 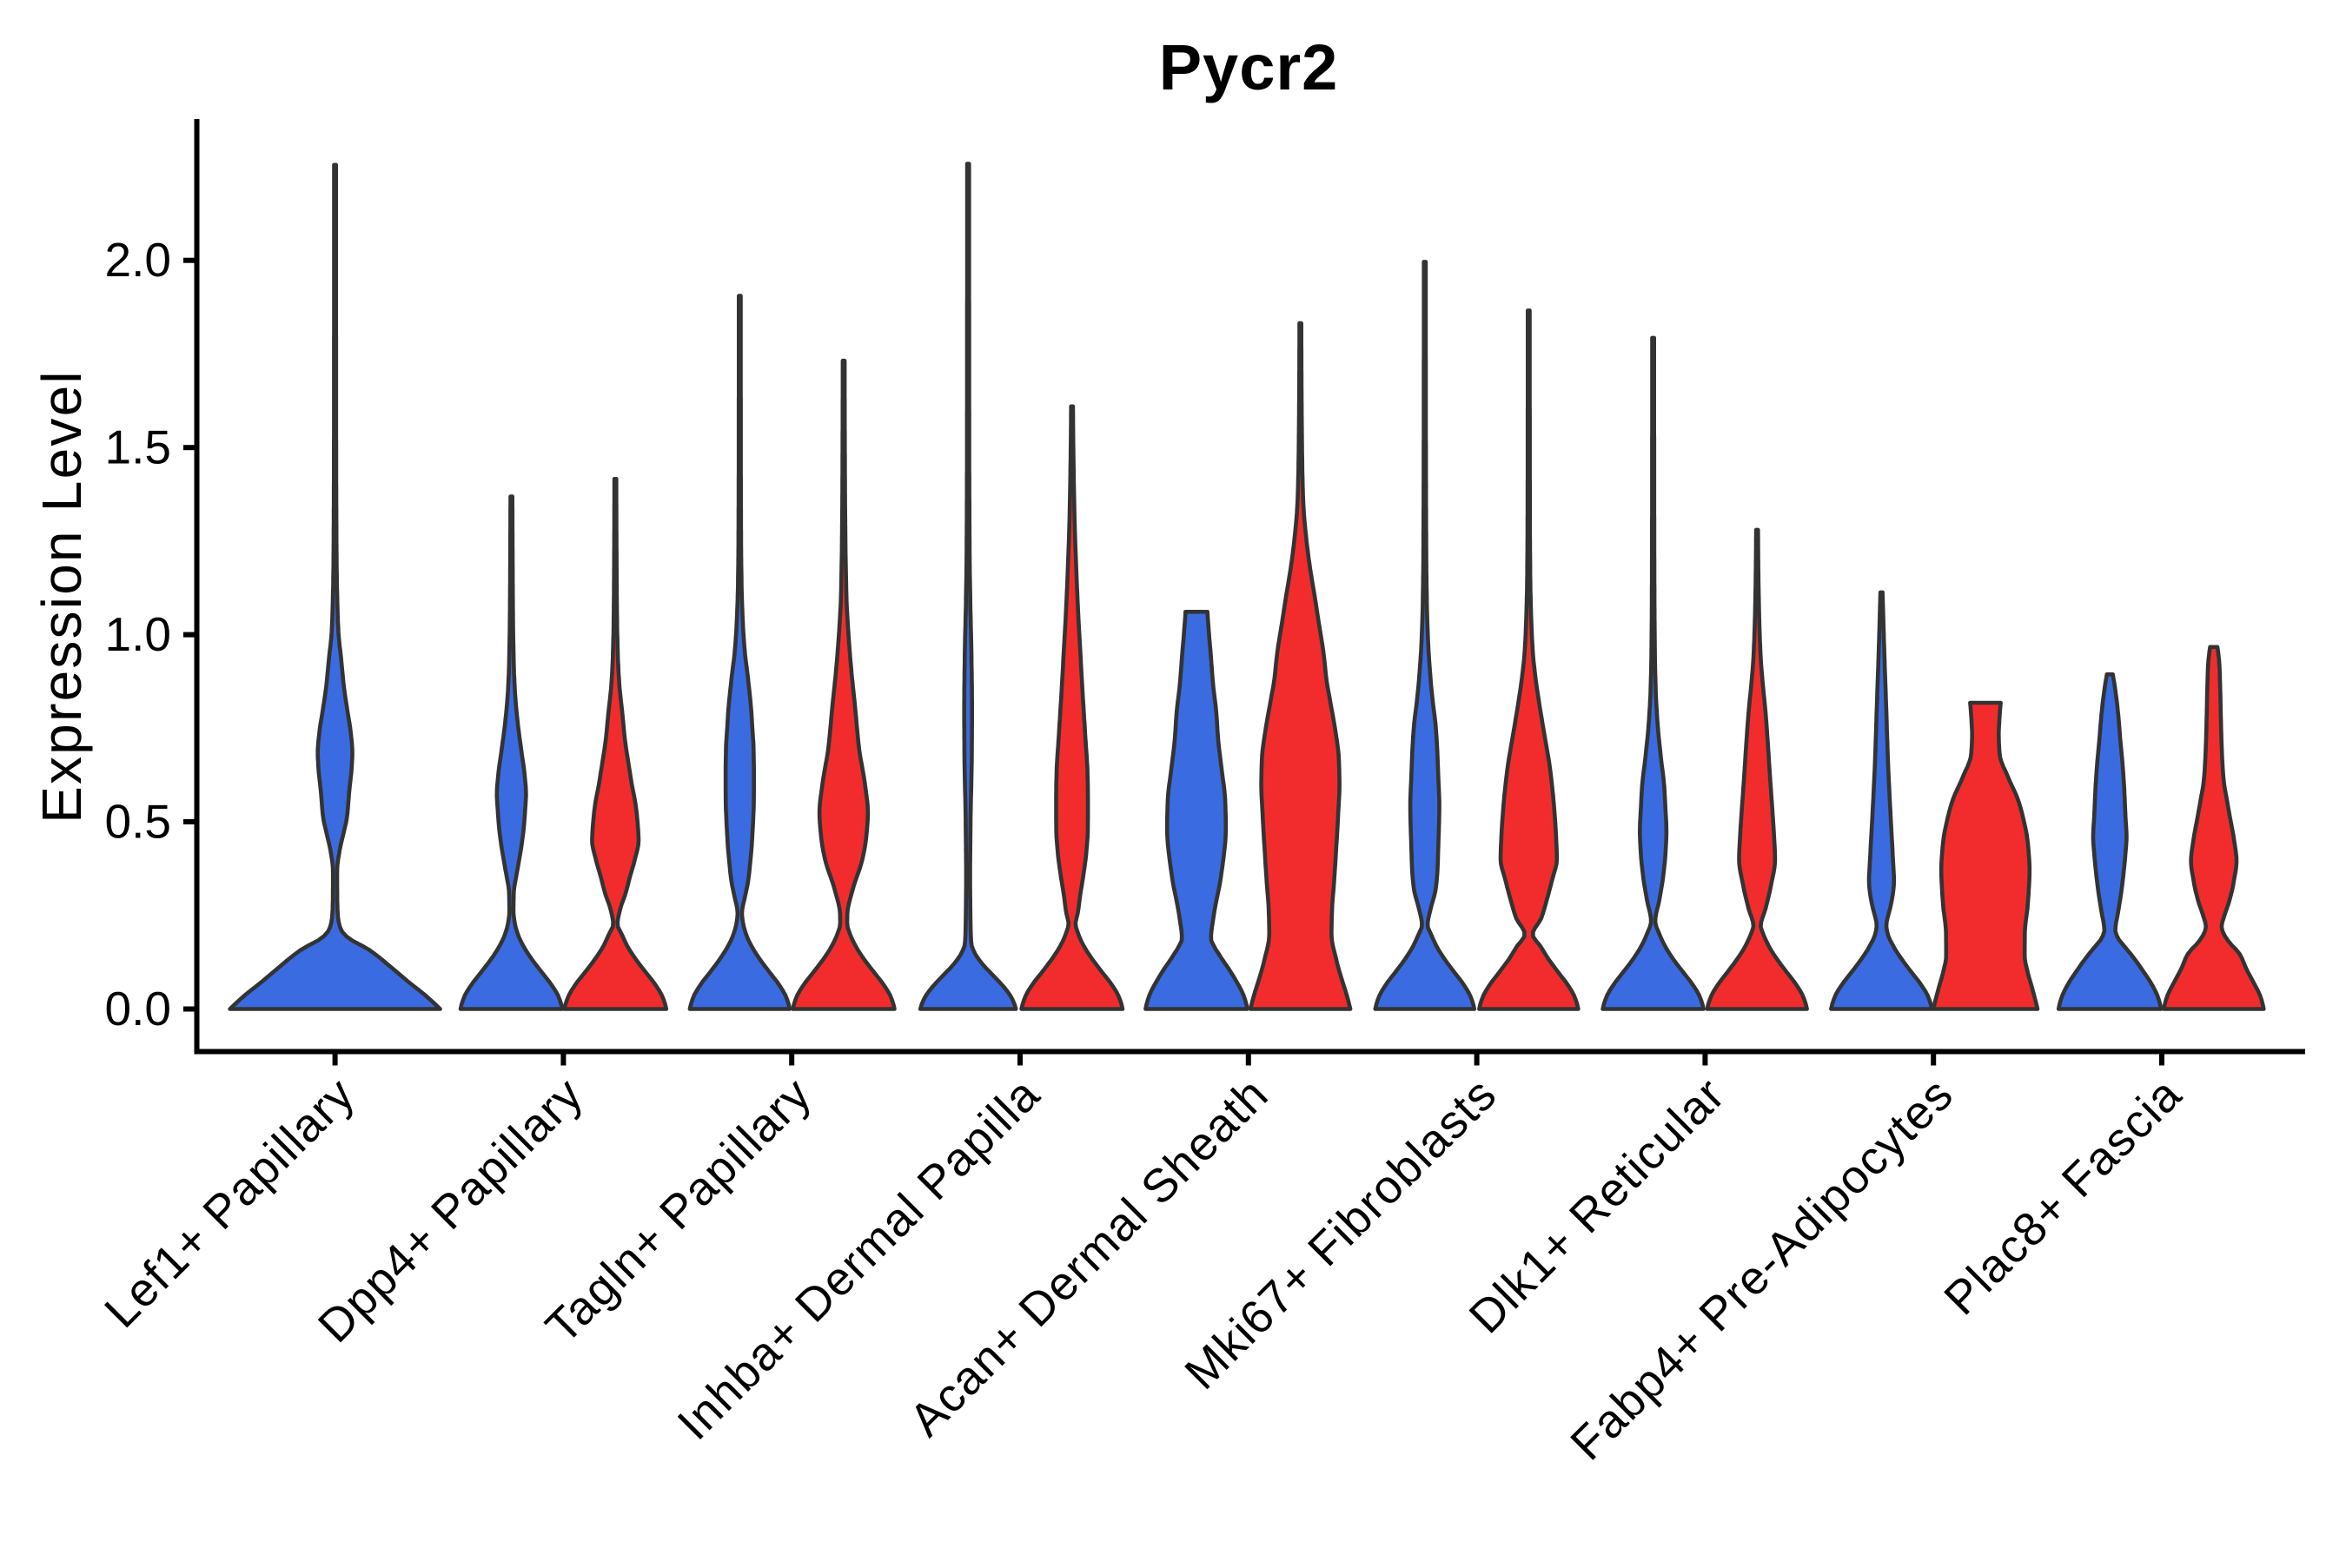 I want to click on svg-text: 2.0, so click(x=138, y=260).